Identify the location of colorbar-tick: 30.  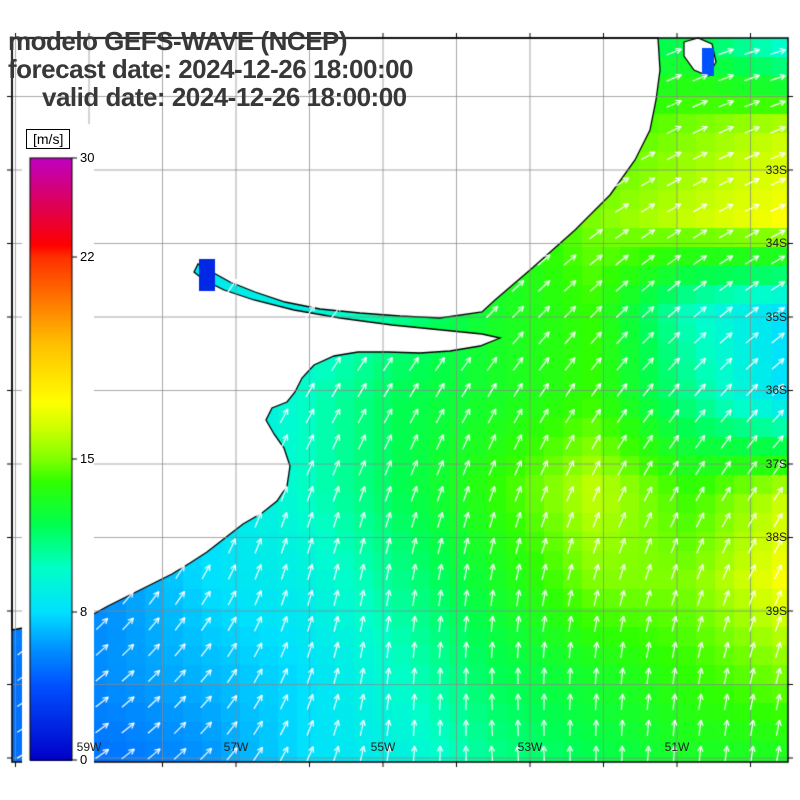
(87, 157).